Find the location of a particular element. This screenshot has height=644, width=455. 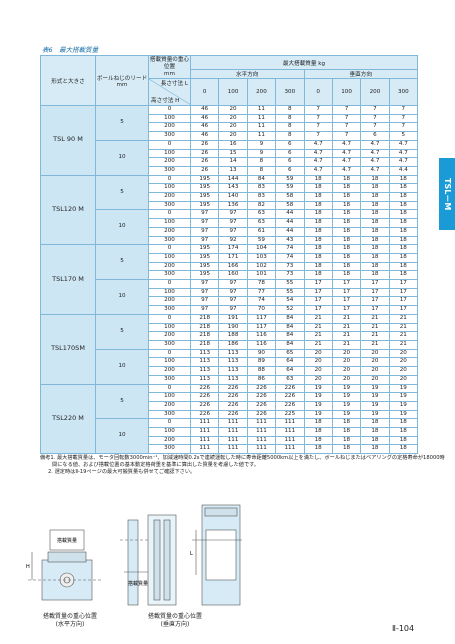

max-load: 104 is located at coordinates (261, 249).